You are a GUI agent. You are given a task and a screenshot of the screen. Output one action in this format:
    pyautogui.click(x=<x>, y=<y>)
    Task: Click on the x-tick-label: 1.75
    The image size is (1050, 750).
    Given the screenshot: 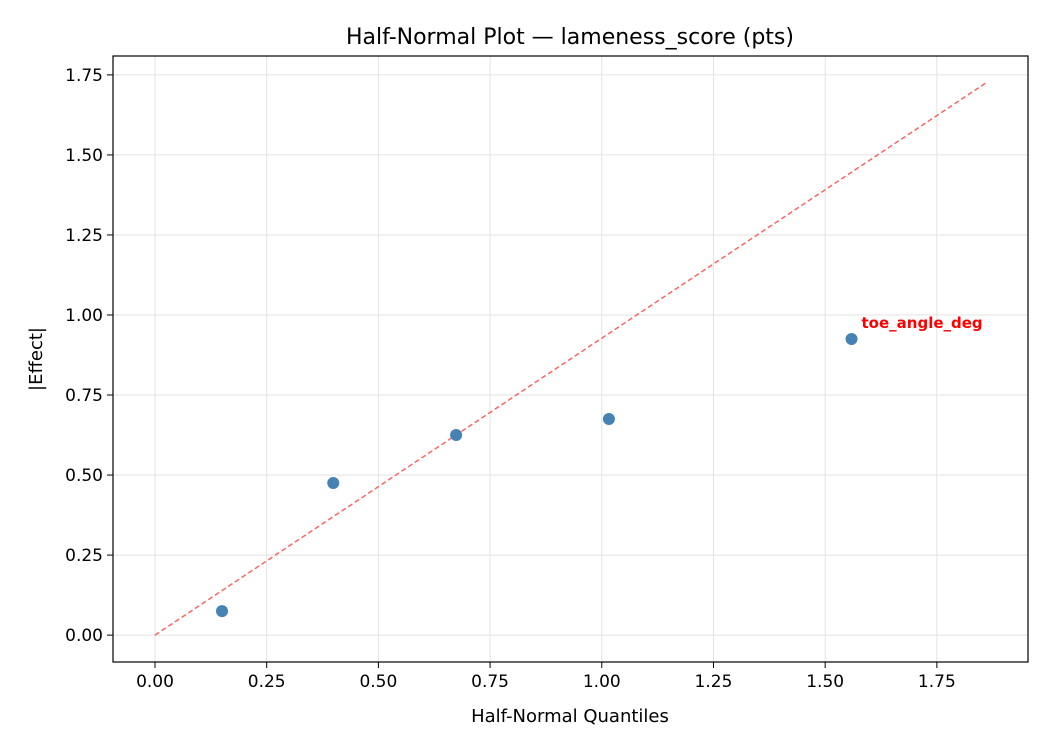 What is the action you would take?
    pyautogui.click(x=937, y=682)
    